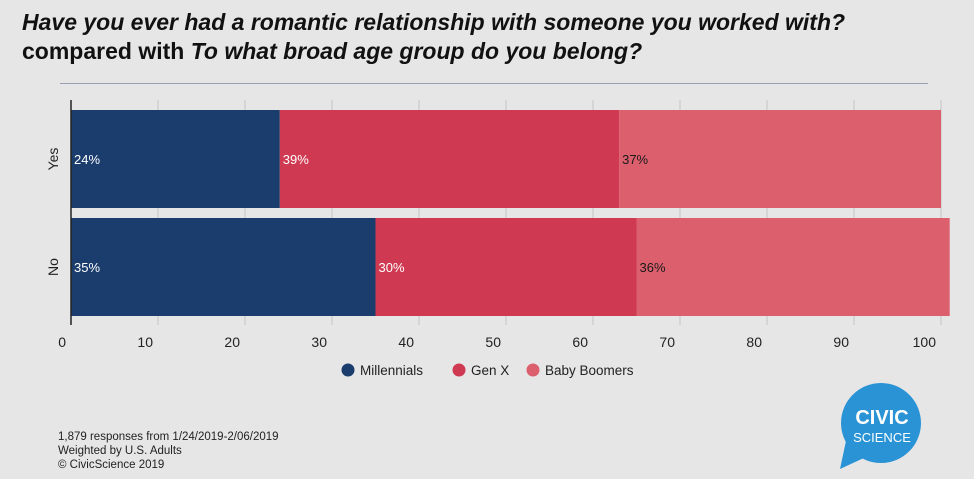 The height and width of the screenshot is (479, 974). What do you see at coordinates (416, 51) in the screenshot?
I see `title-question-2: To what broad age group do you belong?` at bounding box center [416, 51].